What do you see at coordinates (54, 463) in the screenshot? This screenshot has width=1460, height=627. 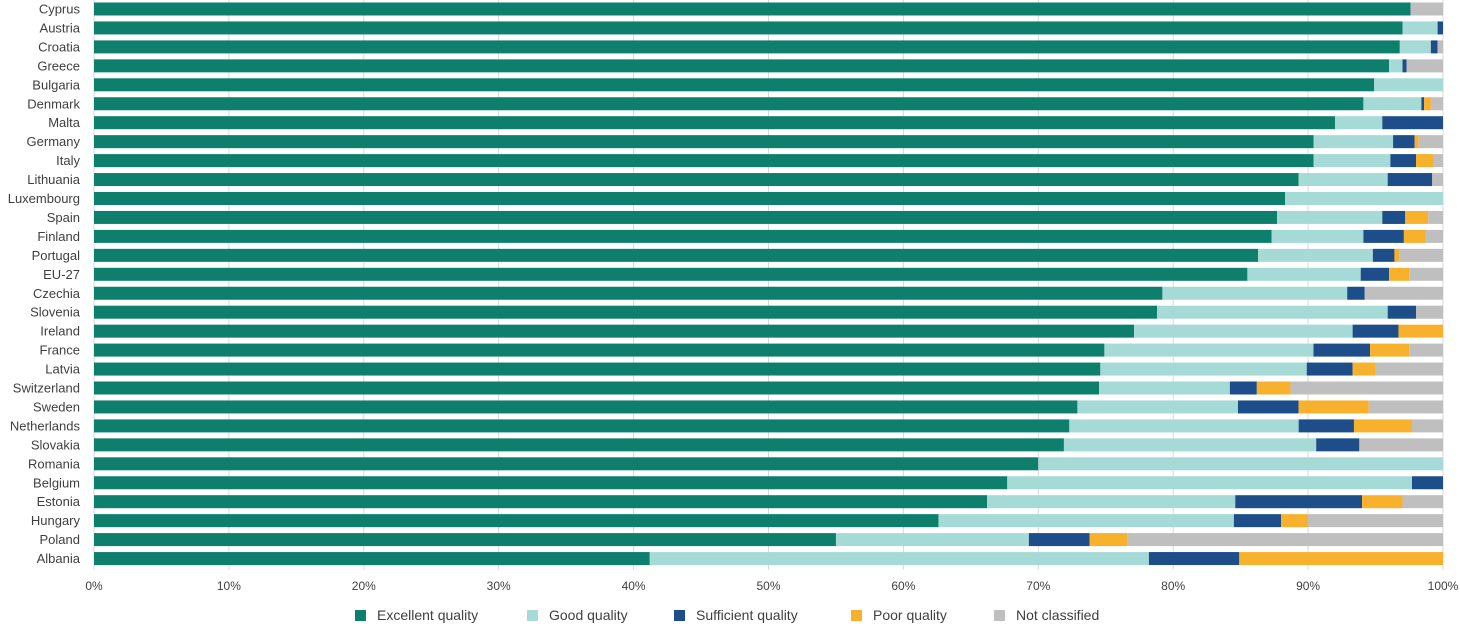 I see `category-label: Romania` at bounding box center [54, 463].